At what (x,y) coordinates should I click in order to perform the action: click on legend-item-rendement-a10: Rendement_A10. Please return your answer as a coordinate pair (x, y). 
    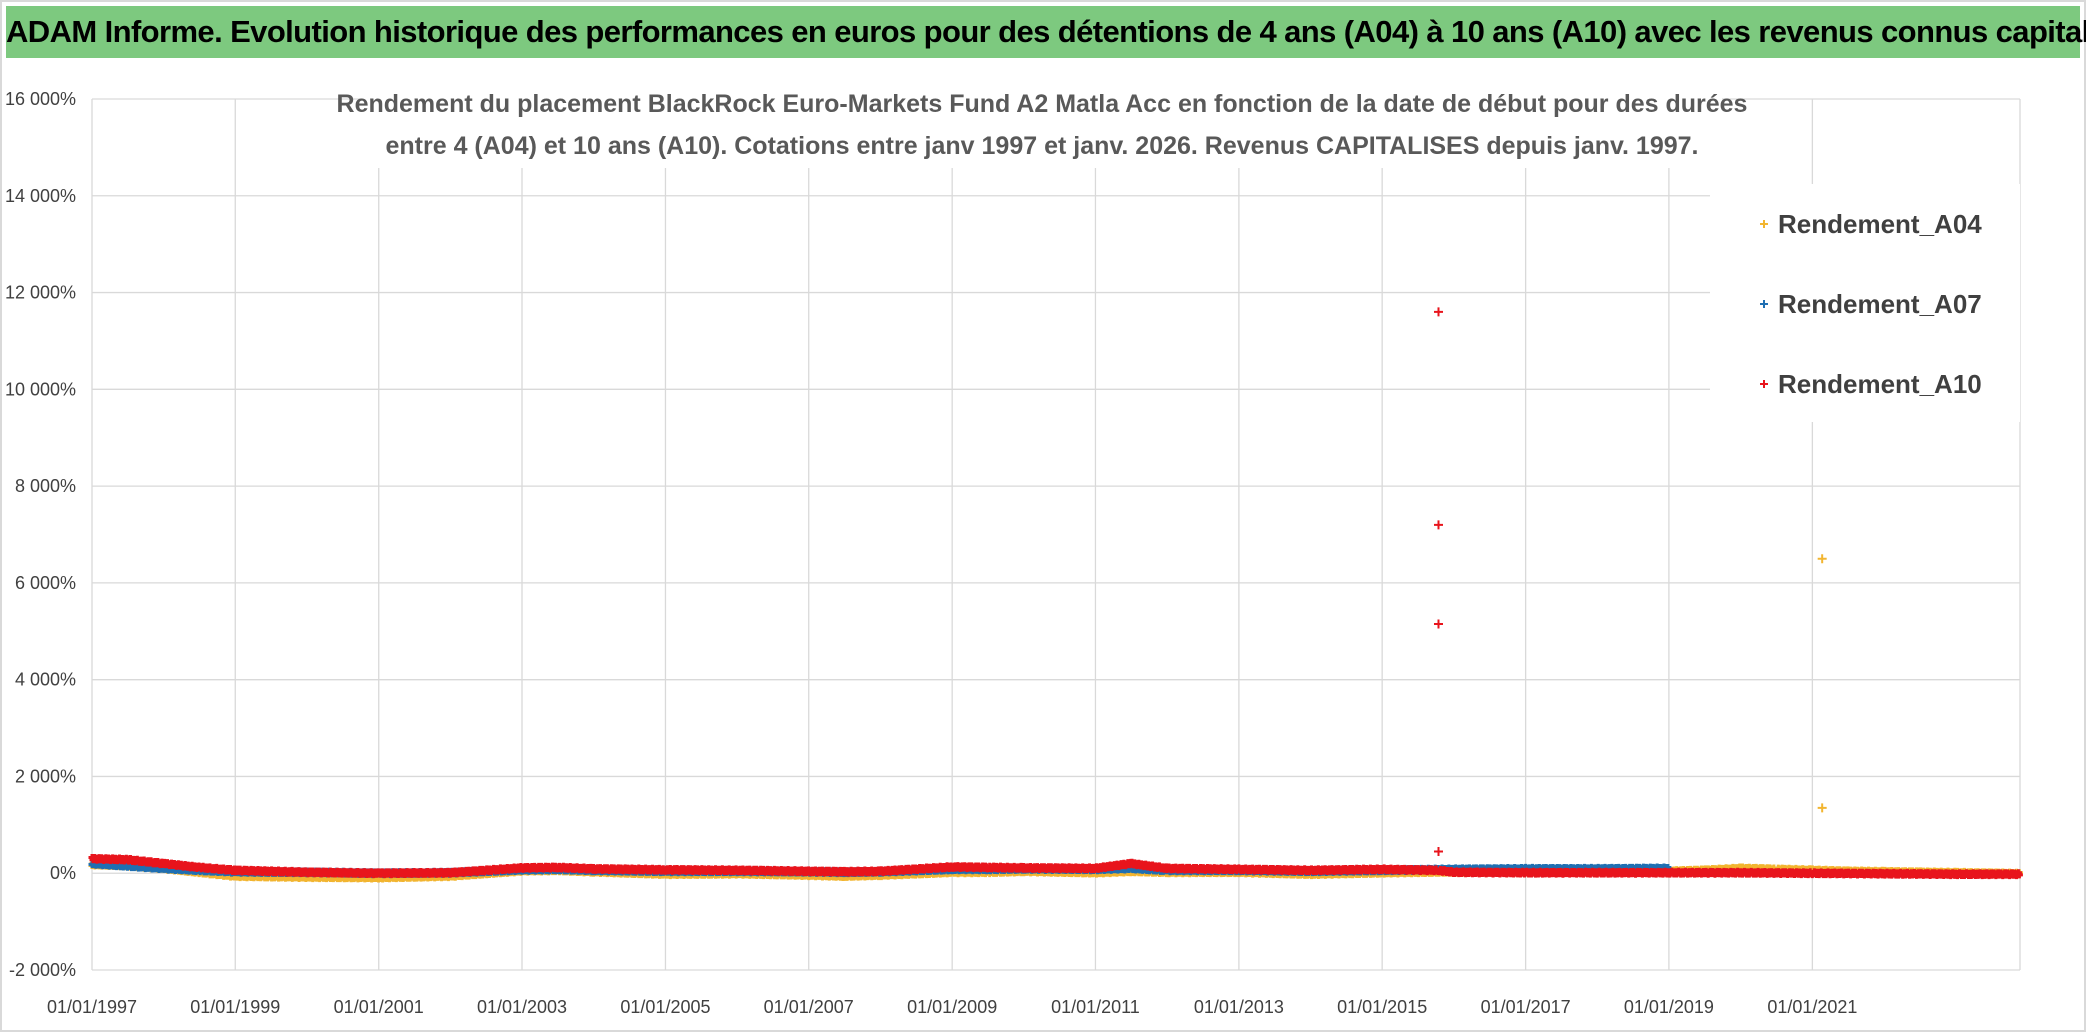
    Looking at the image, I should click on (1871, 384).